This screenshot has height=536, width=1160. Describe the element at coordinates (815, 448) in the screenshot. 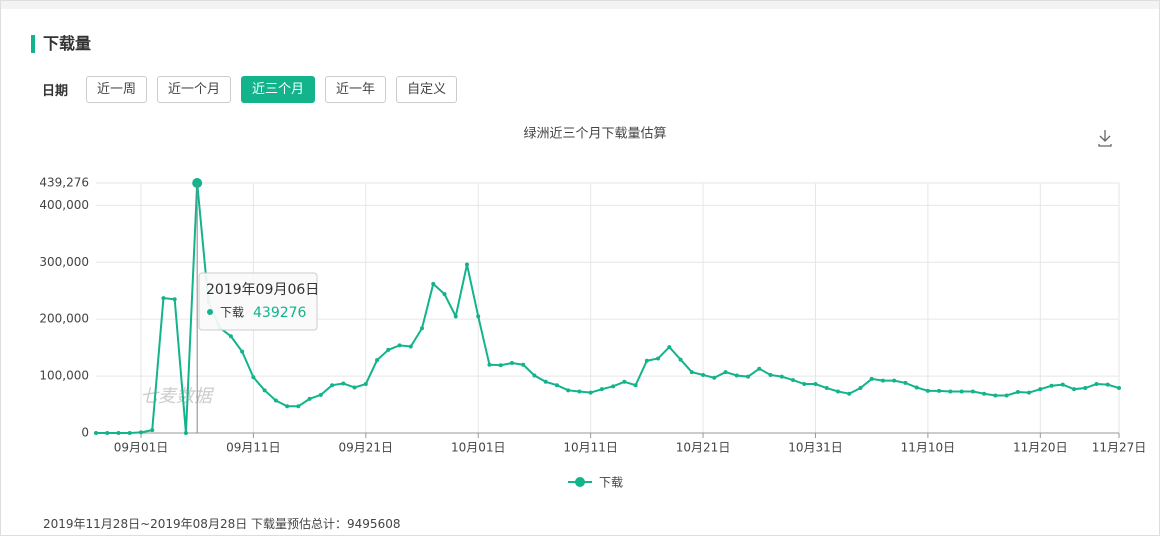

I see `x-tick-label: 10月31日` at that location.